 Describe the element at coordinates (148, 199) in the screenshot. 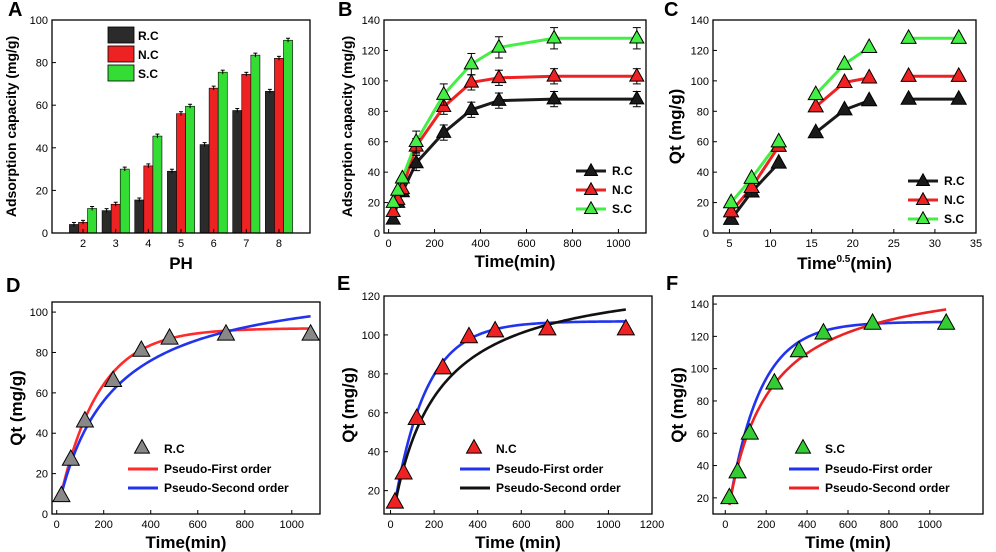

I see `bar-nc` at that location.